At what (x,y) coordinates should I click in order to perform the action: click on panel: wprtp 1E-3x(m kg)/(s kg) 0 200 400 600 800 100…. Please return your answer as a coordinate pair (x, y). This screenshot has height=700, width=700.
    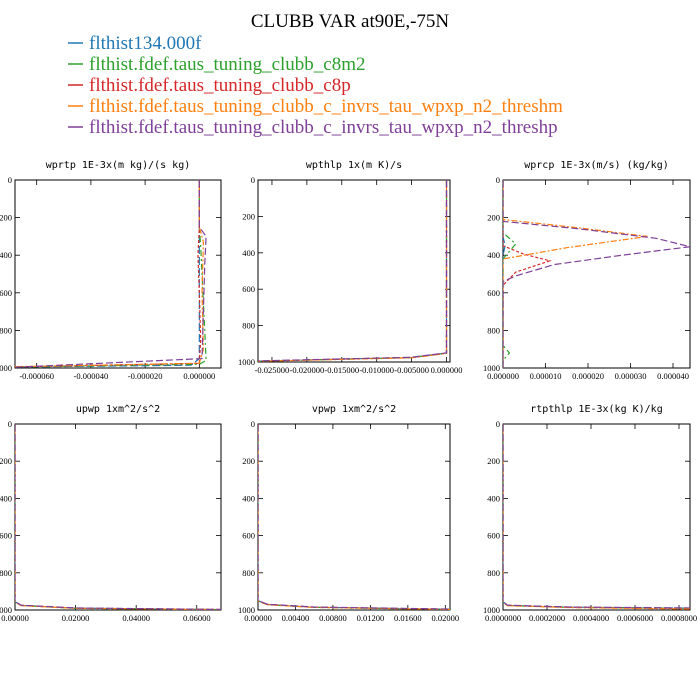
    Looking at the image, I should click on (111, 270).